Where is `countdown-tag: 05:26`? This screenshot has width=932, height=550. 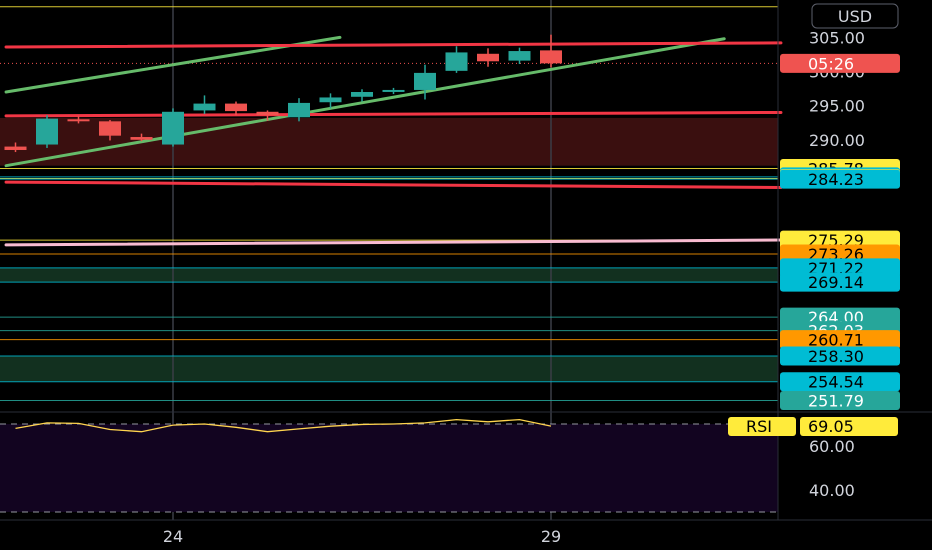 countdown-tag: 05:26 is located at coordinates (840, 63).